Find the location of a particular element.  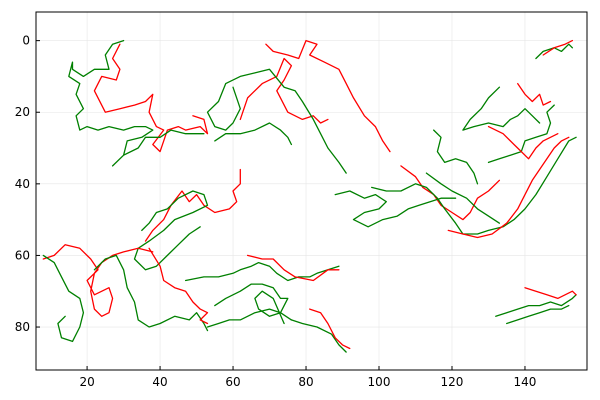

y-tick-label: 0 is located at coordinates (26, 41).